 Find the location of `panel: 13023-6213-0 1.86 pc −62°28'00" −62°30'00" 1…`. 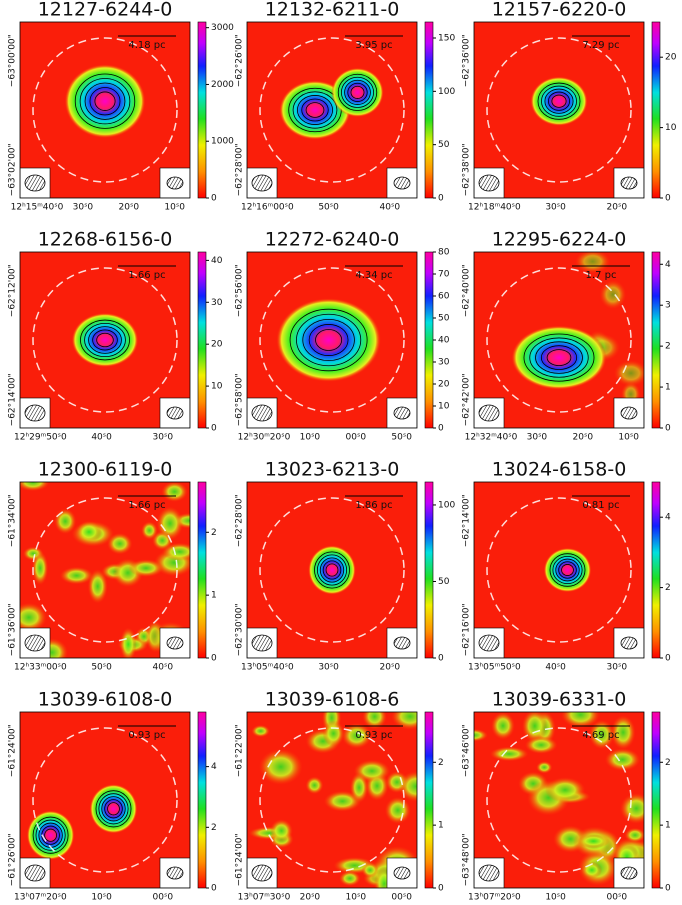

panel: 13023-6213-0 1.86 pc −62°28'00" −62°30'00" 1… is located at coordinates (345, 566).